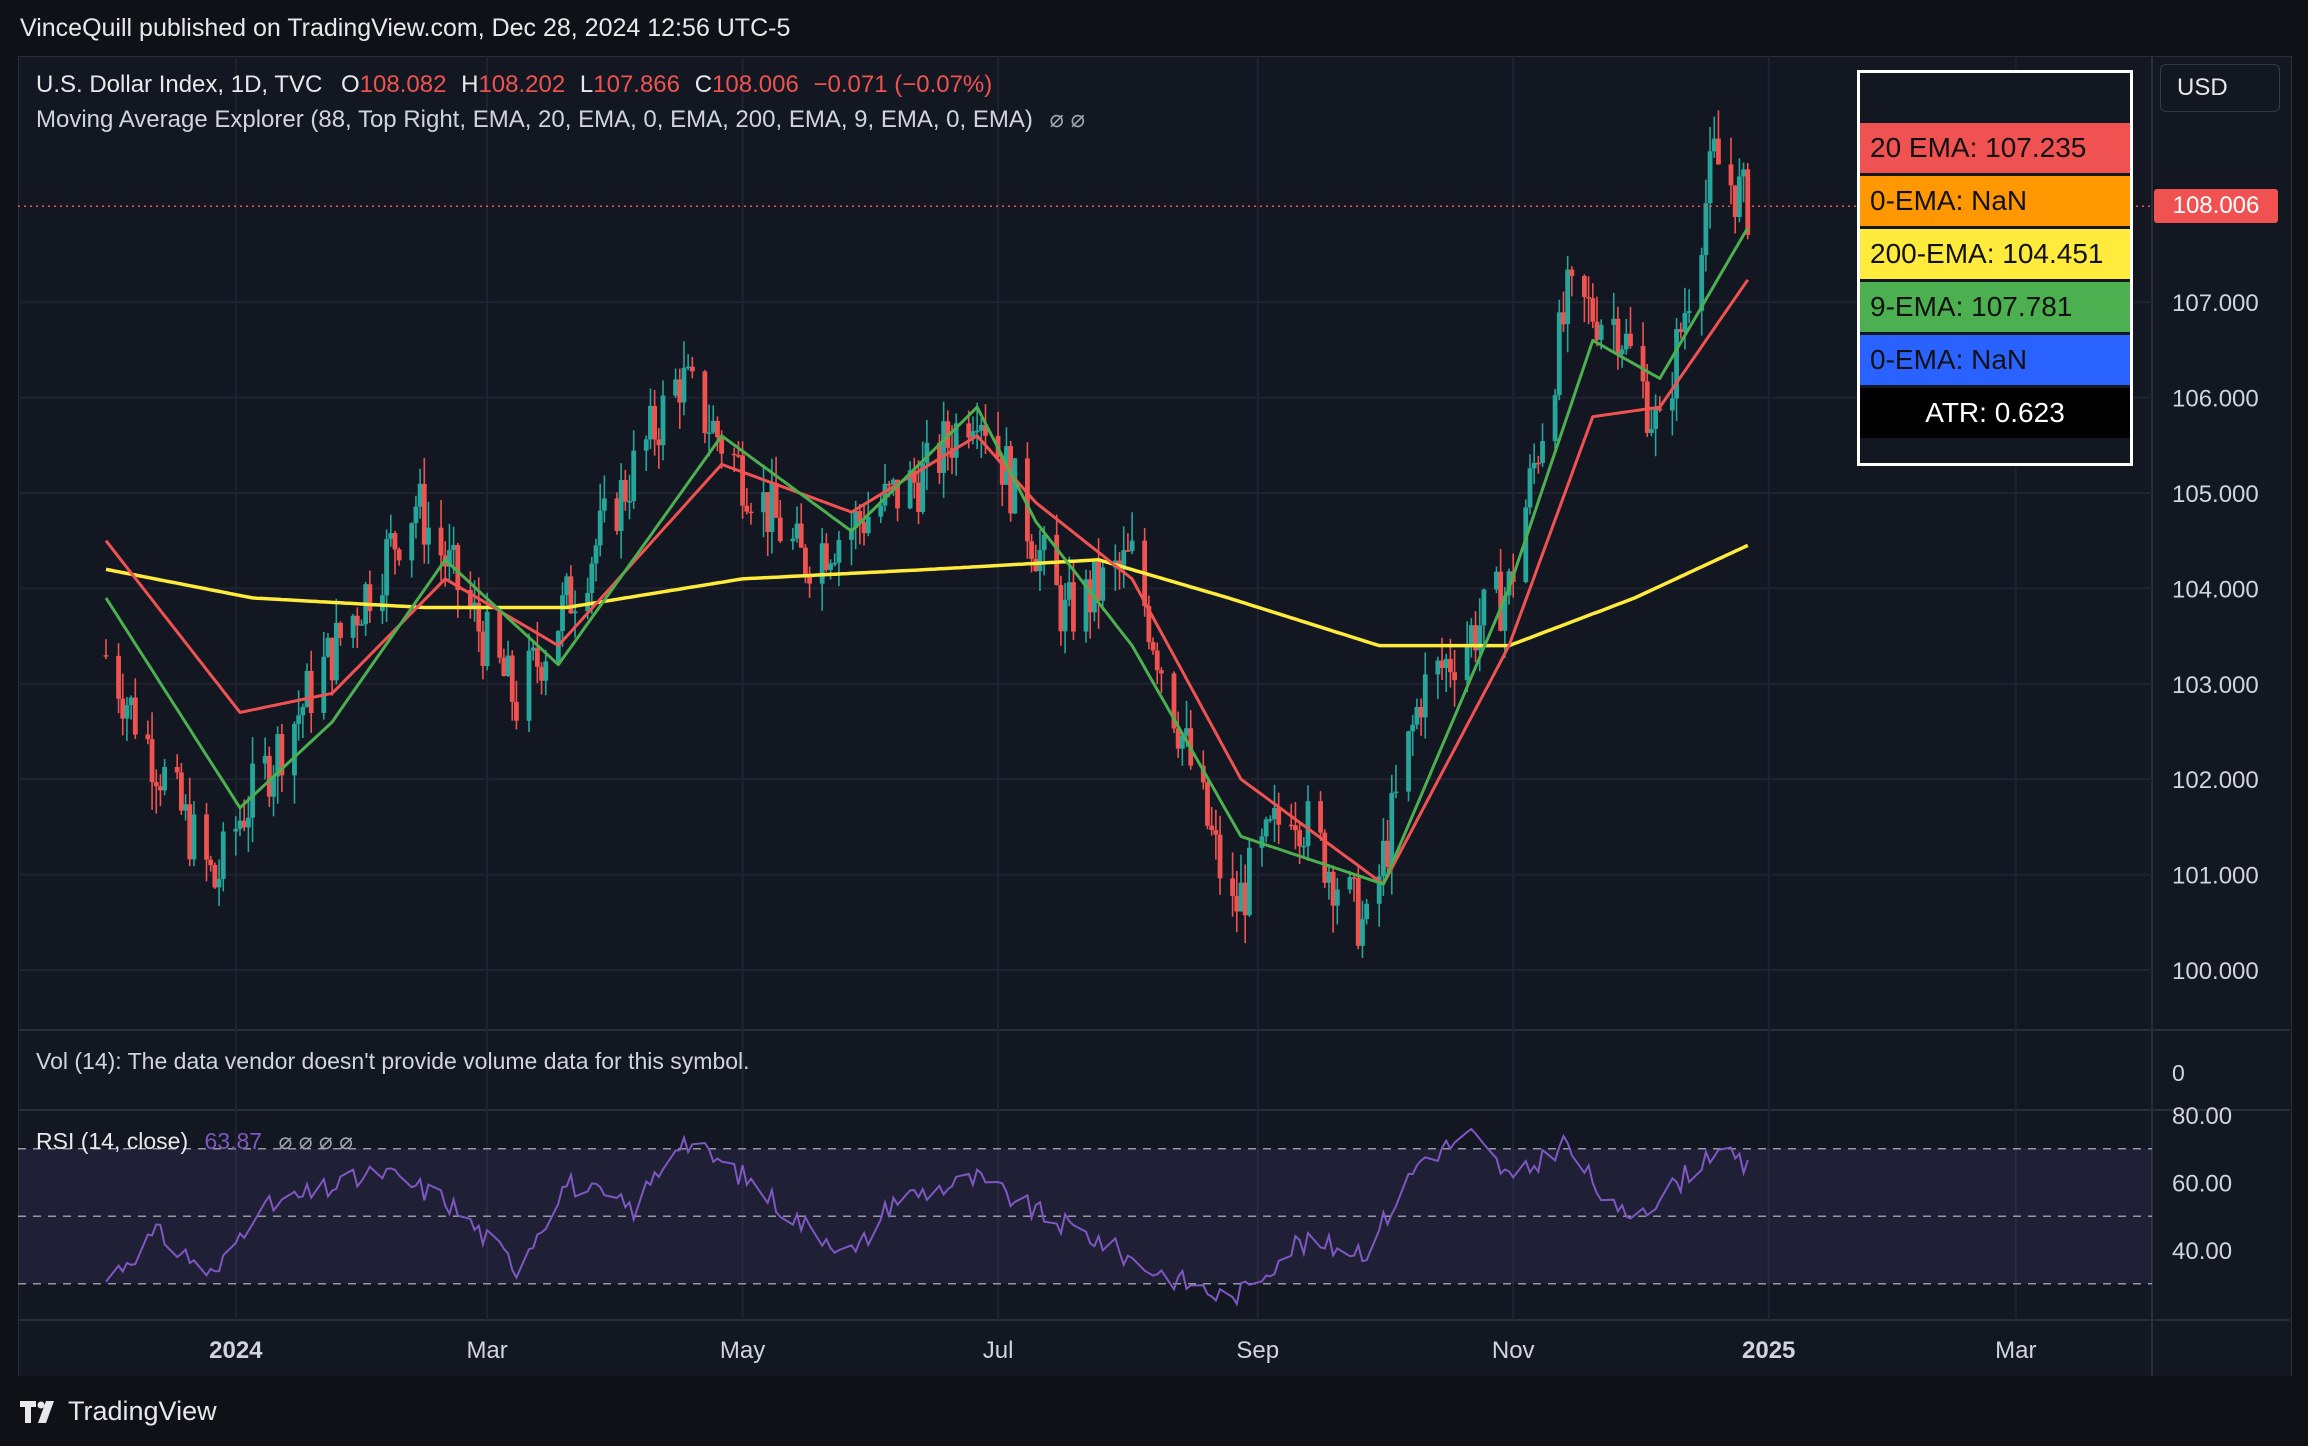 The height and width of the screenshot is (1446, 2308). I want to click on legend-row-3: 9-EMA: 107.781, so click(1995, 307).